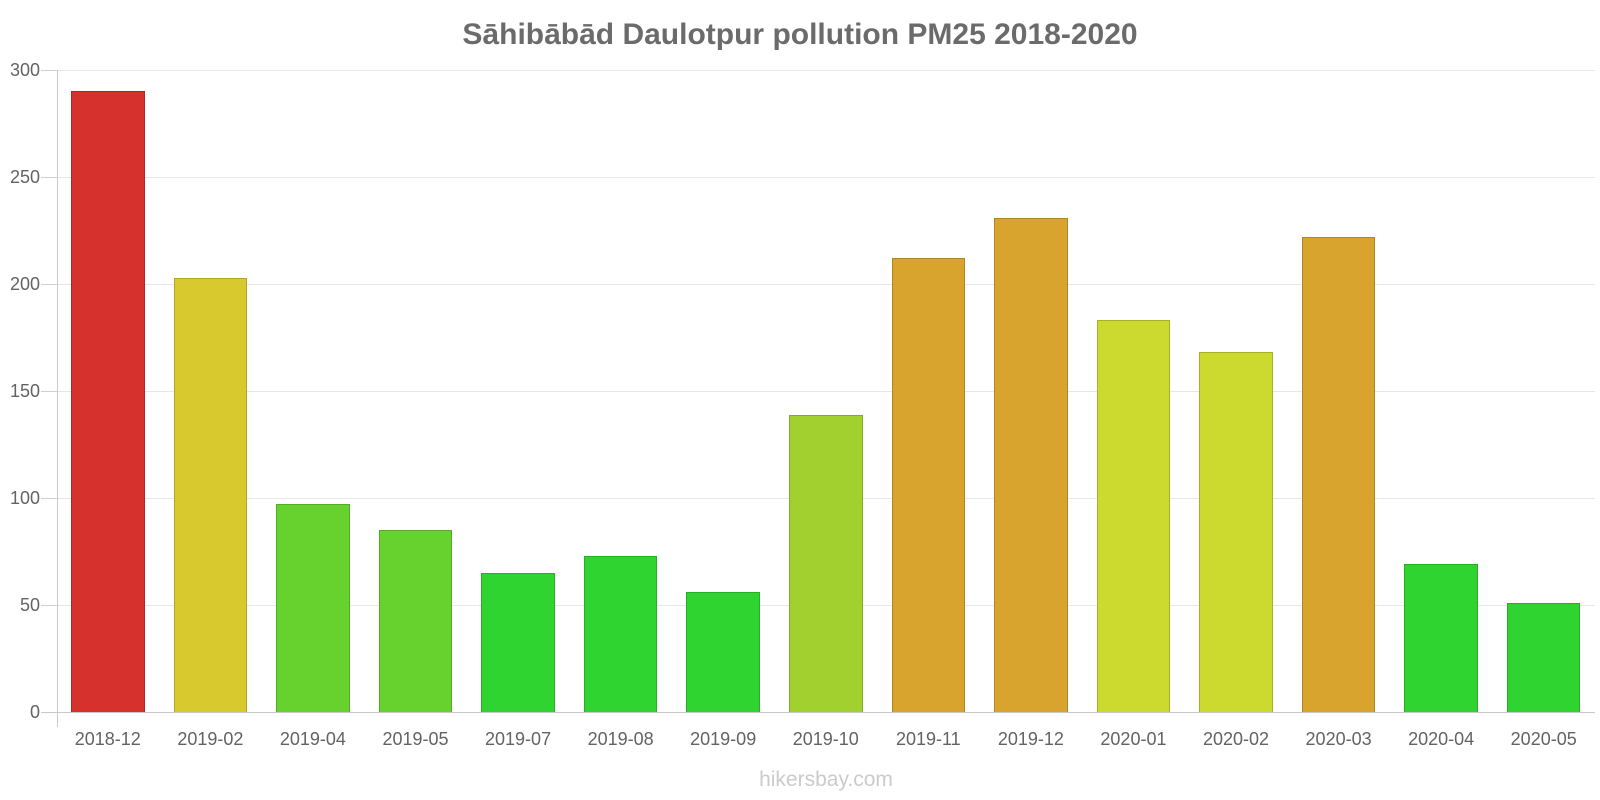 Image resolution: width=1600 pixels, height=800 pixels. What do you see at coordinates (723, 739) in the screenshot?
I see `x-axis-label-2019-09: 2019-09` at bounding box center [723, 739].